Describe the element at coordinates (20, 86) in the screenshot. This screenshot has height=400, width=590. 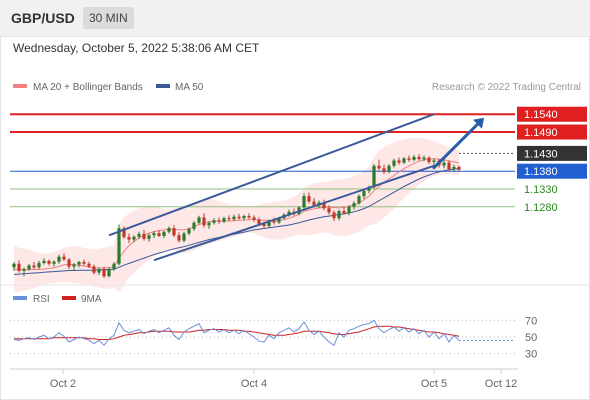
I see `ma20-legend-swatch` at that location.